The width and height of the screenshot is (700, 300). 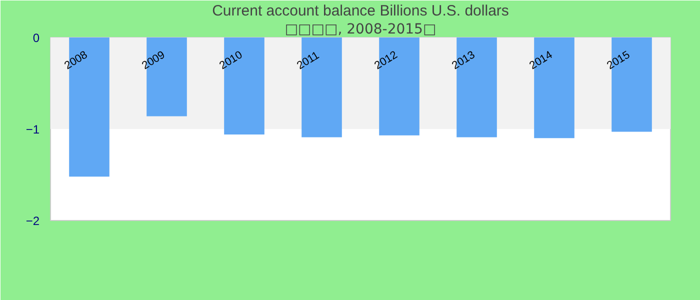 I want to click on x-tick-label: 2012, so click(x=386, y=60).